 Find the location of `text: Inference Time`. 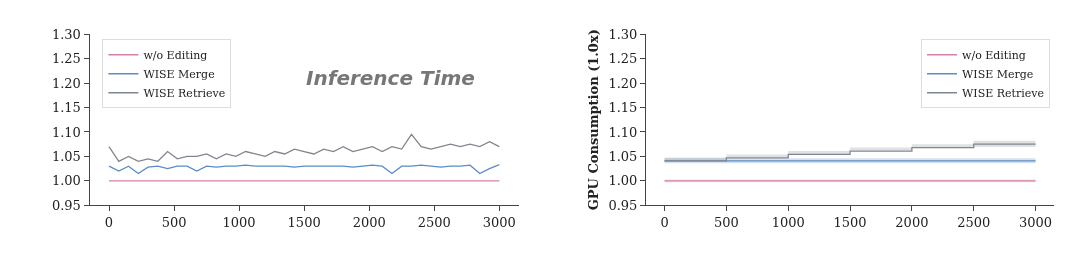

text: Inference Time is located at coordinates (390, 78).